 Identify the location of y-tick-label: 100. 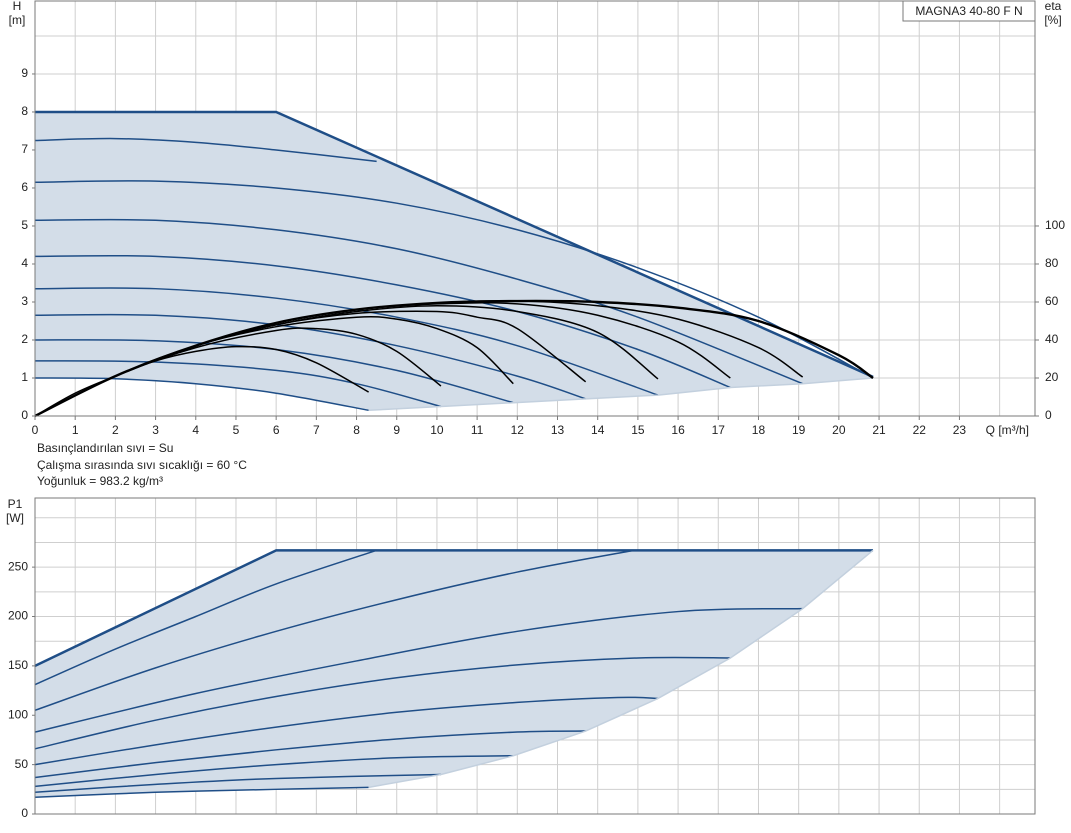
(18, 714).